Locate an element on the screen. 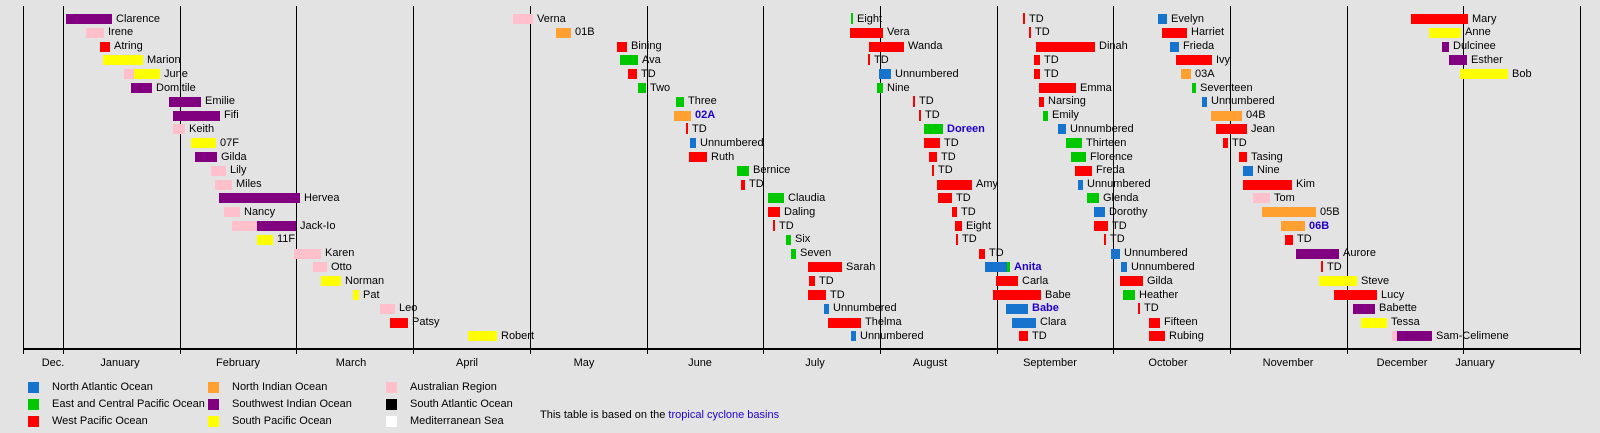  storm-label: Doreen is located at coordinates (966, 128).